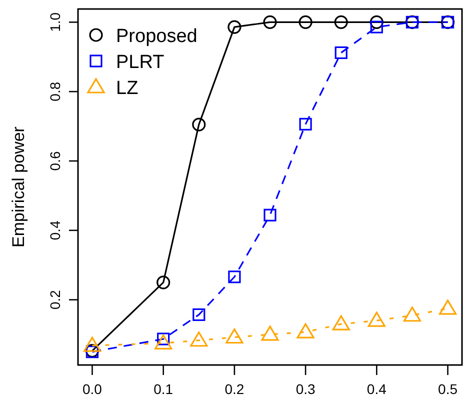  What do you see at coordinates (127, 88) in the screenshot?
I see `legend-label: LZ` at bounding box center [127, 88].